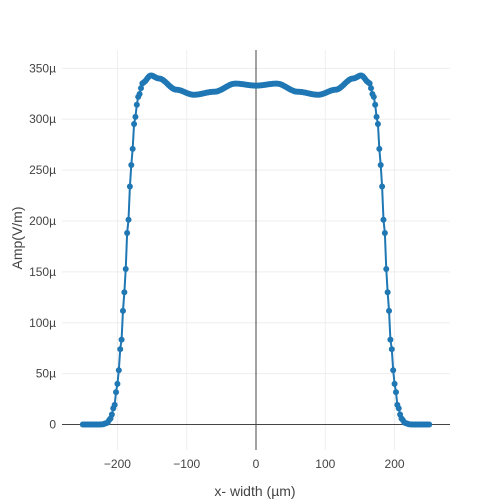 This screenshot has width=500, height=500. What do you see at coordinates (52, 425) in the screenshot?
I see `y-tick-label: 0` at bounding box center [52, 425].